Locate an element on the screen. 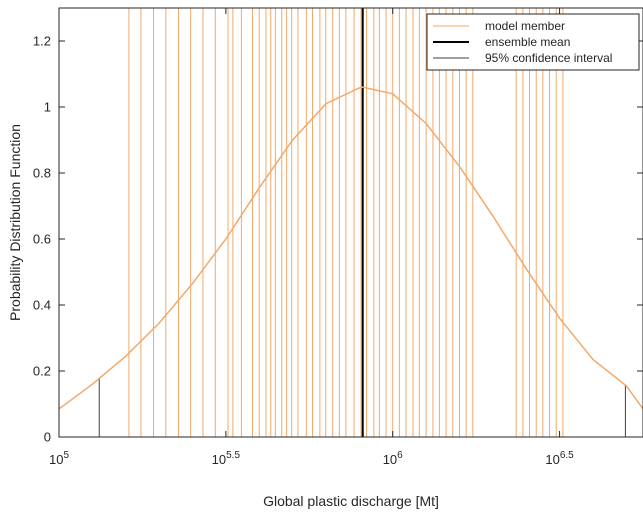 The width and height of the screenshot is (643, 514). x-tick-label: 105.5 is located at coordinates (226, 458).